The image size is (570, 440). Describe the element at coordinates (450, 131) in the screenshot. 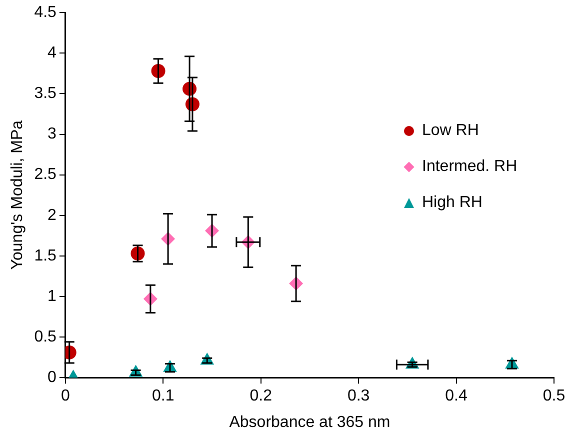

I see `legend-label: Low RH` at that location.